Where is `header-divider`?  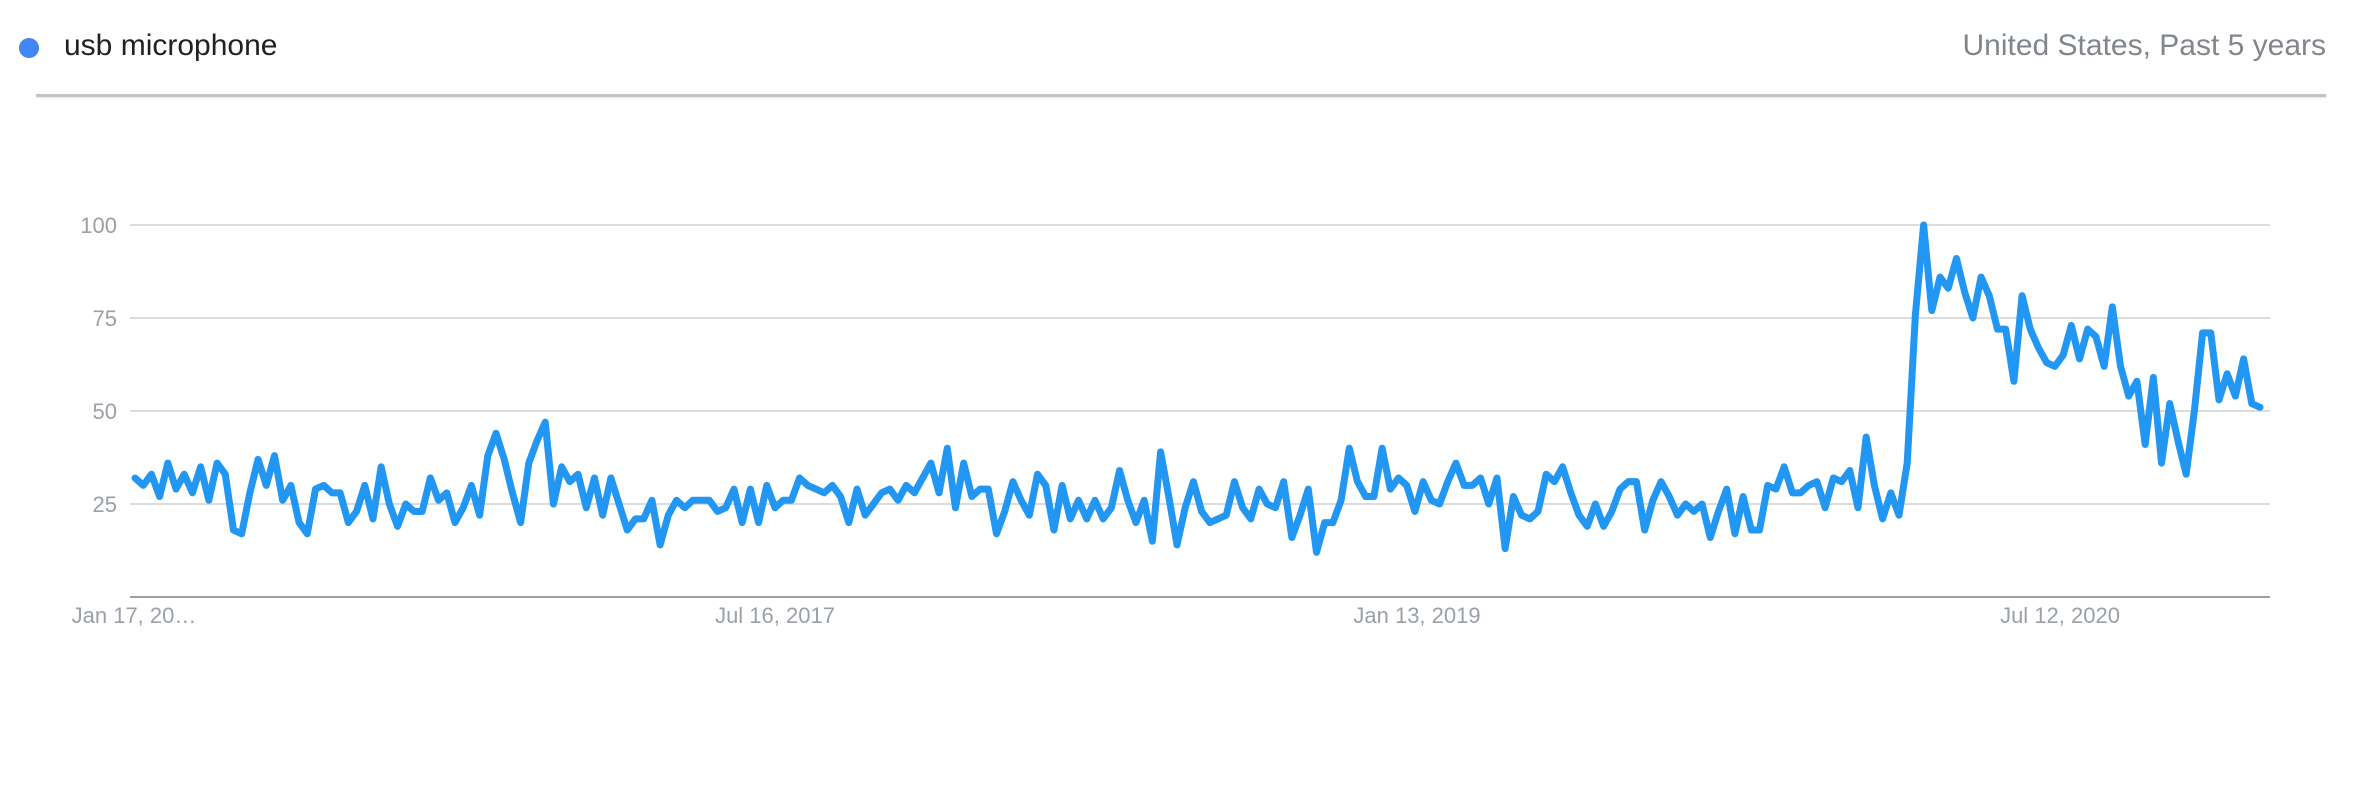
header-divider is located at coordinates (1181, 95).